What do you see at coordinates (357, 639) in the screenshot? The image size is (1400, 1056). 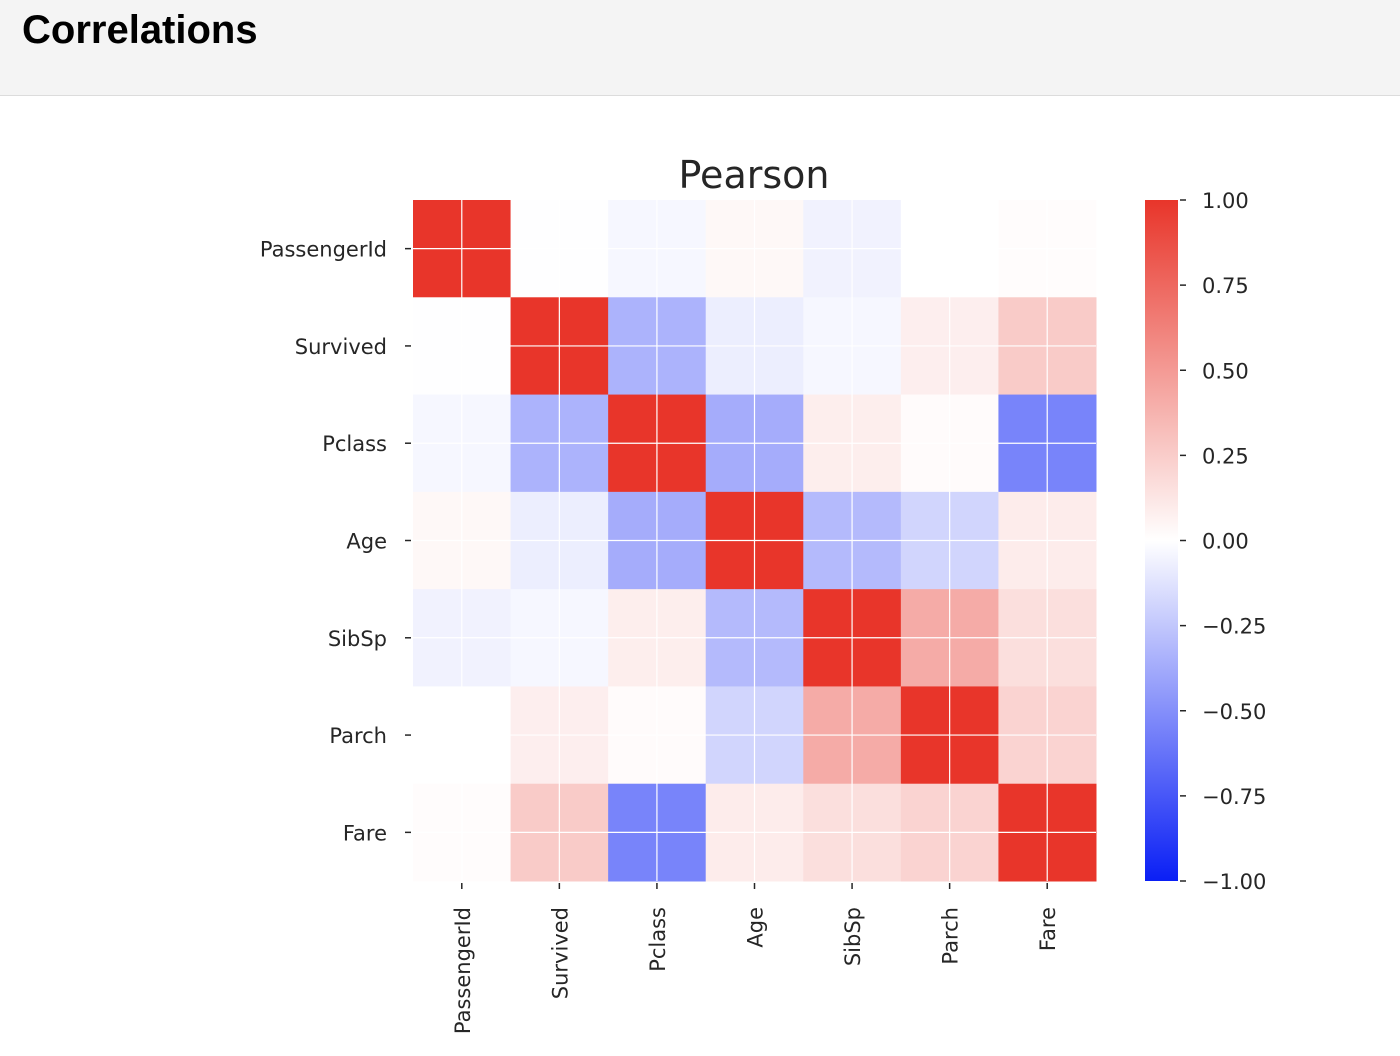 I see `y-tick-label: SibSp` at bounding box center [357, 639].